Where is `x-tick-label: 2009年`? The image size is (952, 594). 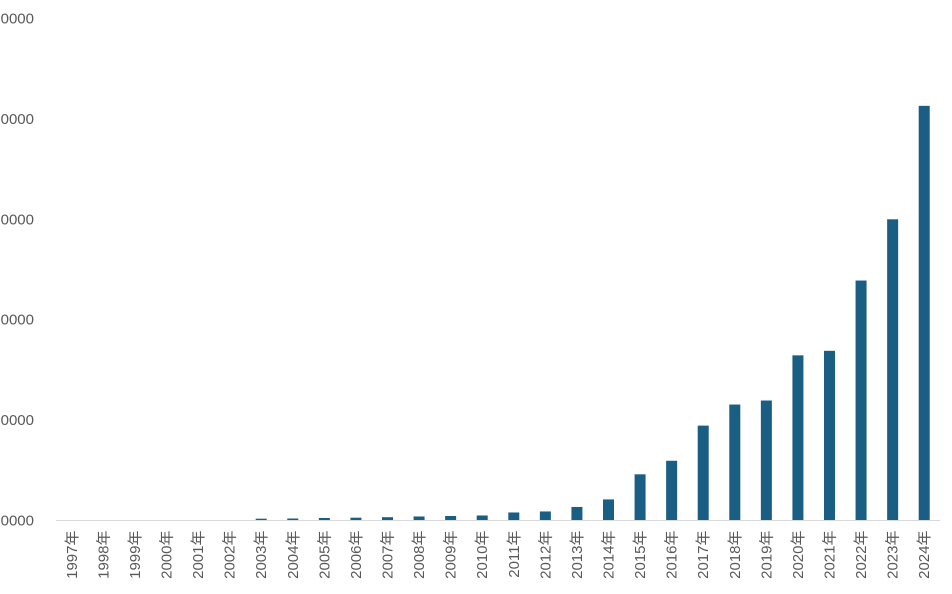 x-tick-label: 2009年 is located at coordinates (451, 555).